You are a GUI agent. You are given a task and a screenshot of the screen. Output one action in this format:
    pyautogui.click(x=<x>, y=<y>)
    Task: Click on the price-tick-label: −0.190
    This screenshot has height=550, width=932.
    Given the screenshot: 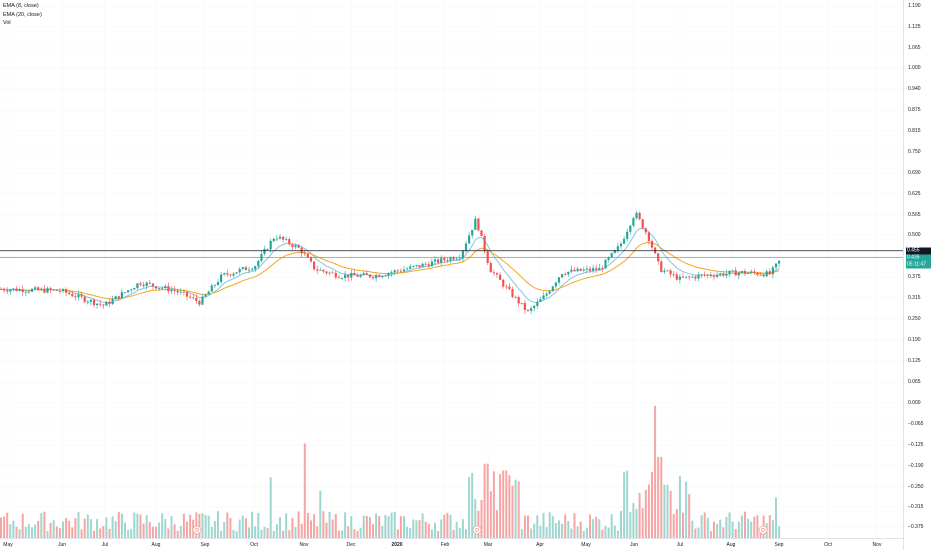 What is the action you would take?
    pyautogui.click(x=916, y=466)
    